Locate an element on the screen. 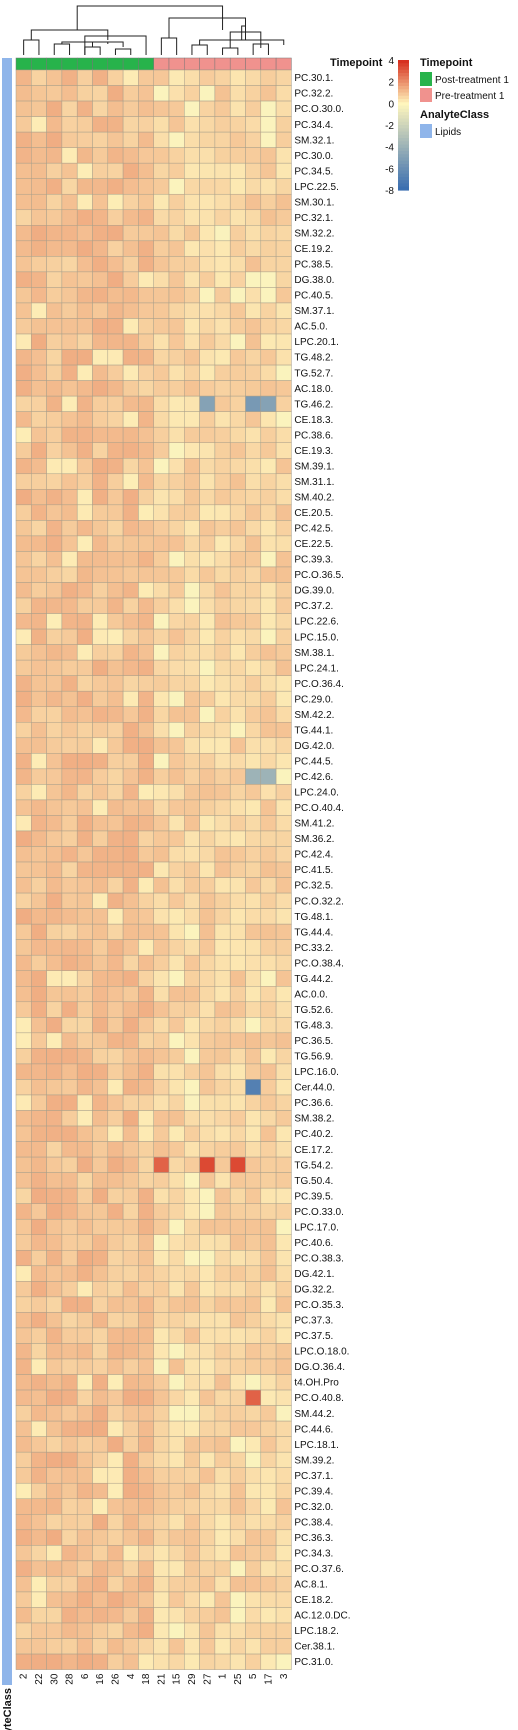 The width and height of the screenshot is (518, 1730). column-label: 28 is located at coordinates (70, 1679).